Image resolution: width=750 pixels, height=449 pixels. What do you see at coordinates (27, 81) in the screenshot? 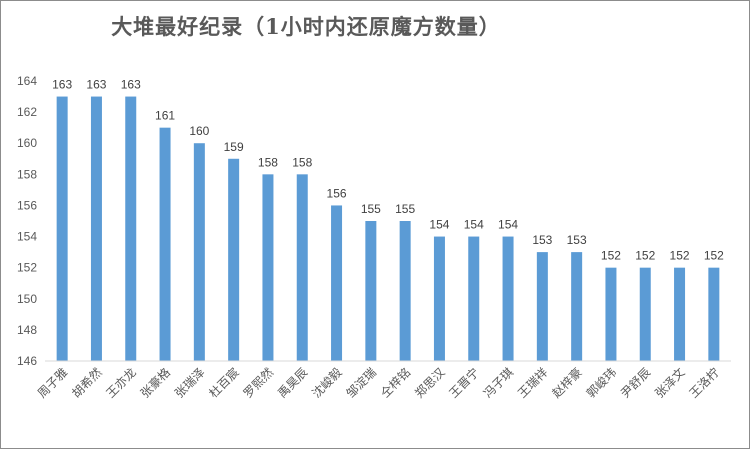
I see `y-tick-label: 164` at bounding box center [27, 81].